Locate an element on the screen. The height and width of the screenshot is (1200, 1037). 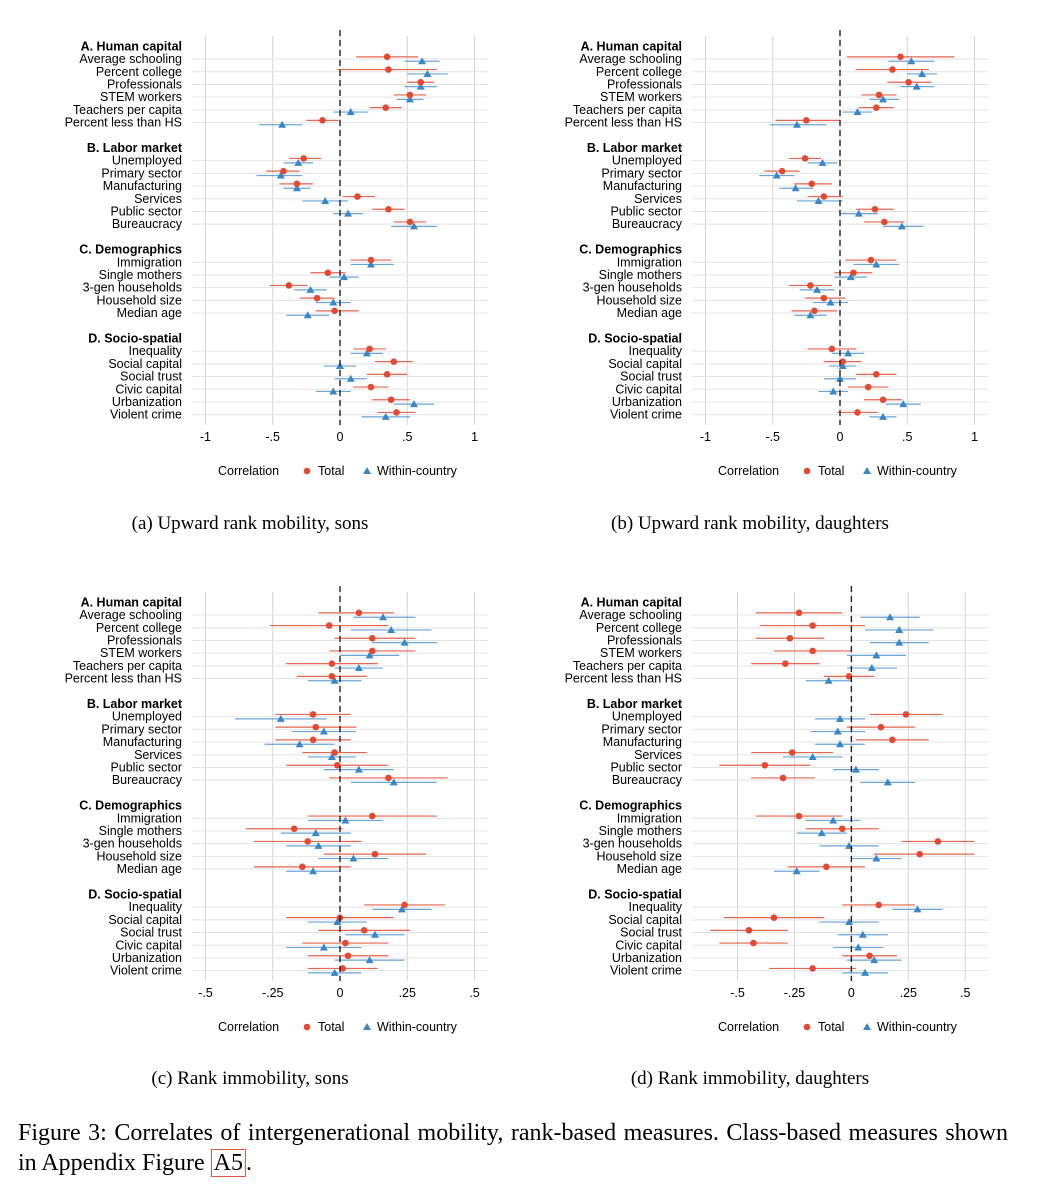
x-tick-label: -.25 is located at coordinates (273, 993).